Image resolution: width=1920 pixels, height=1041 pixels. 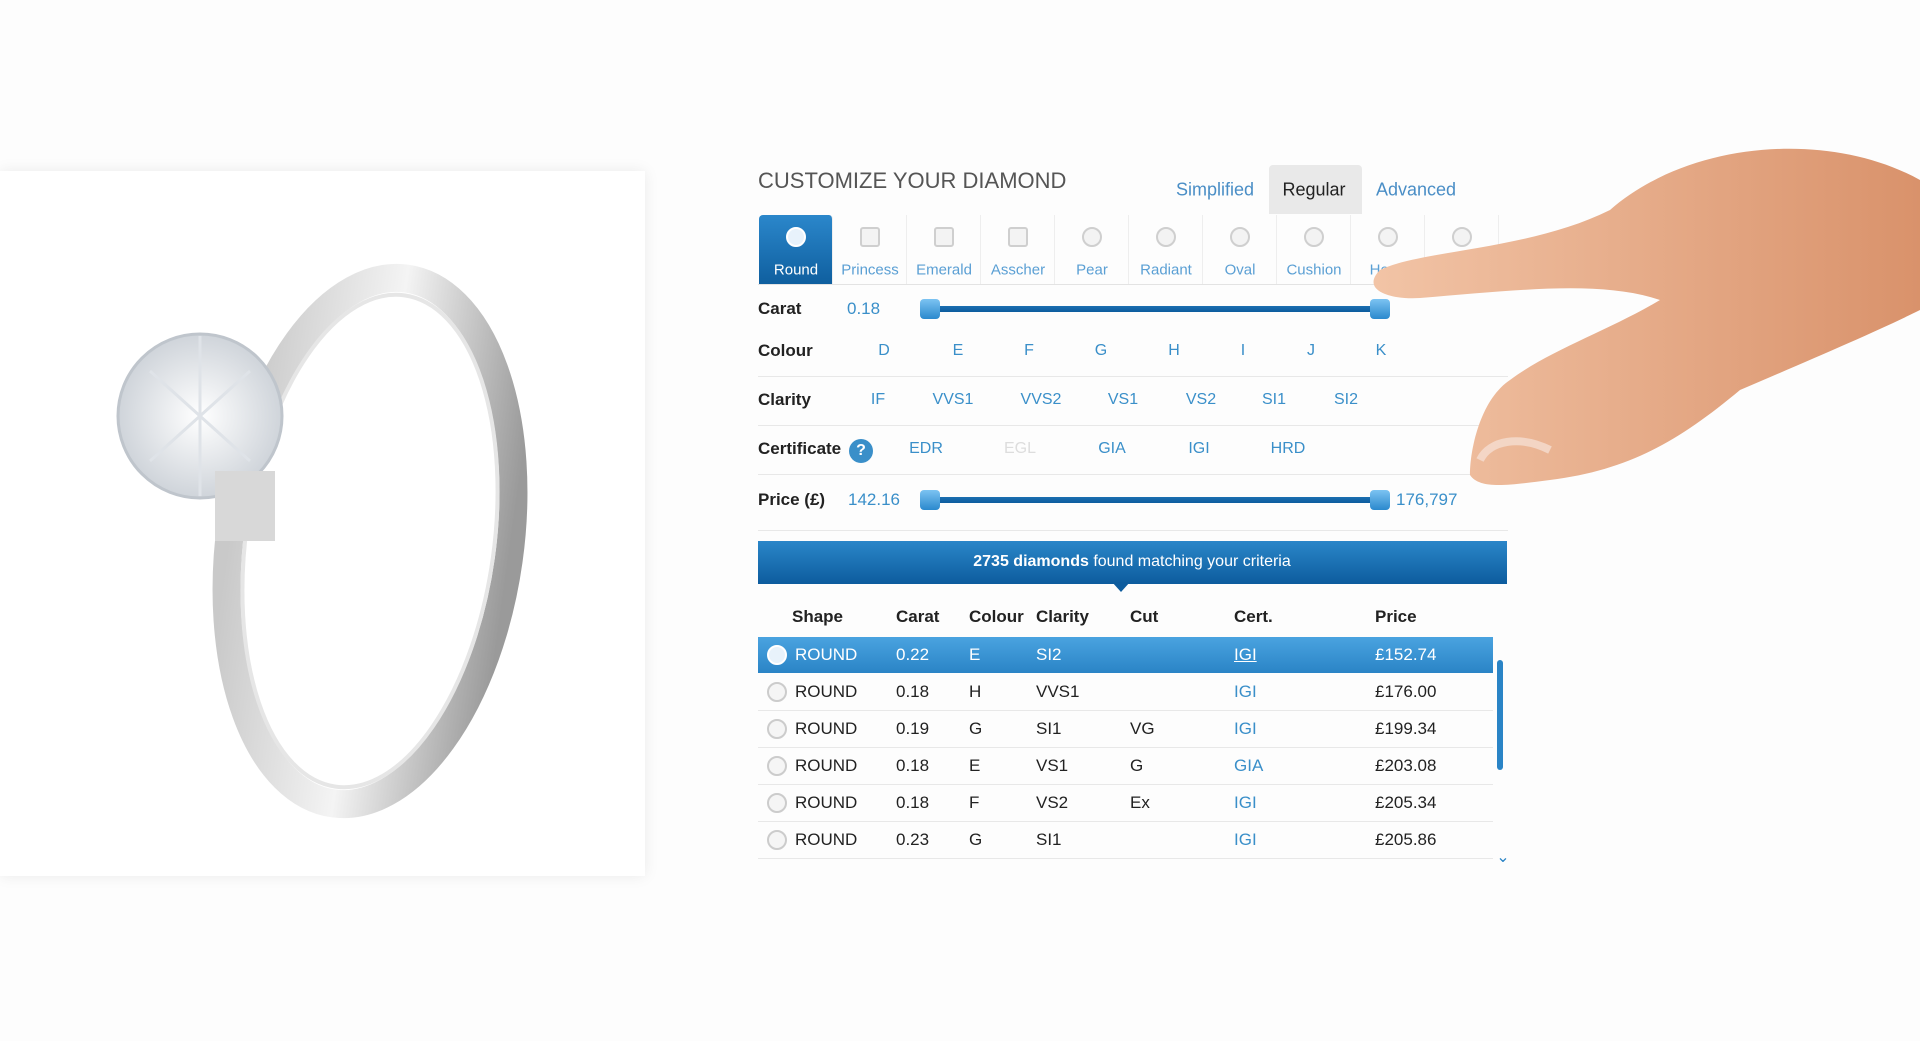 I want to click on shape-option: Asscher, so click(x=1018, y=249).